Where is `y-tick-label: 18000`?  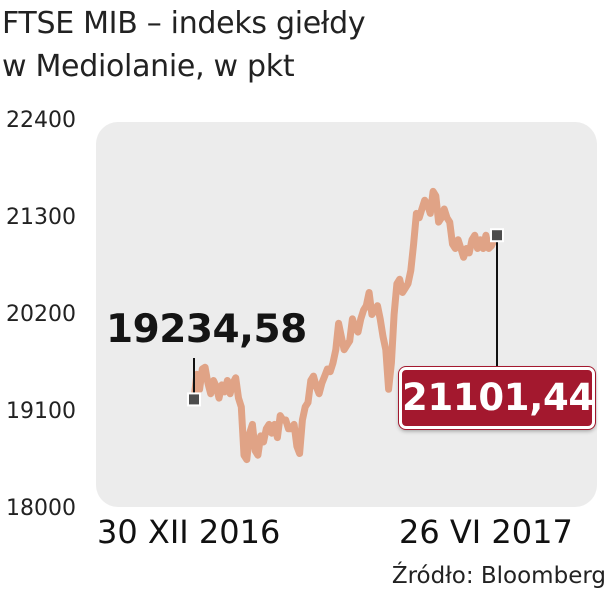
y-tick-label: 18000 is located at coordinates (41, 508).